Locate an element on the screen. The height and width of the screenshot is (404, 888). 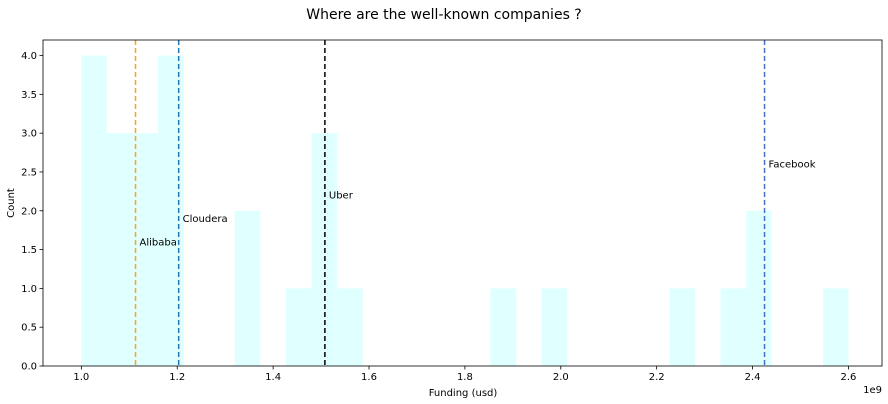
x-tick-label: 1.2 is located at coordinates (177, 377).